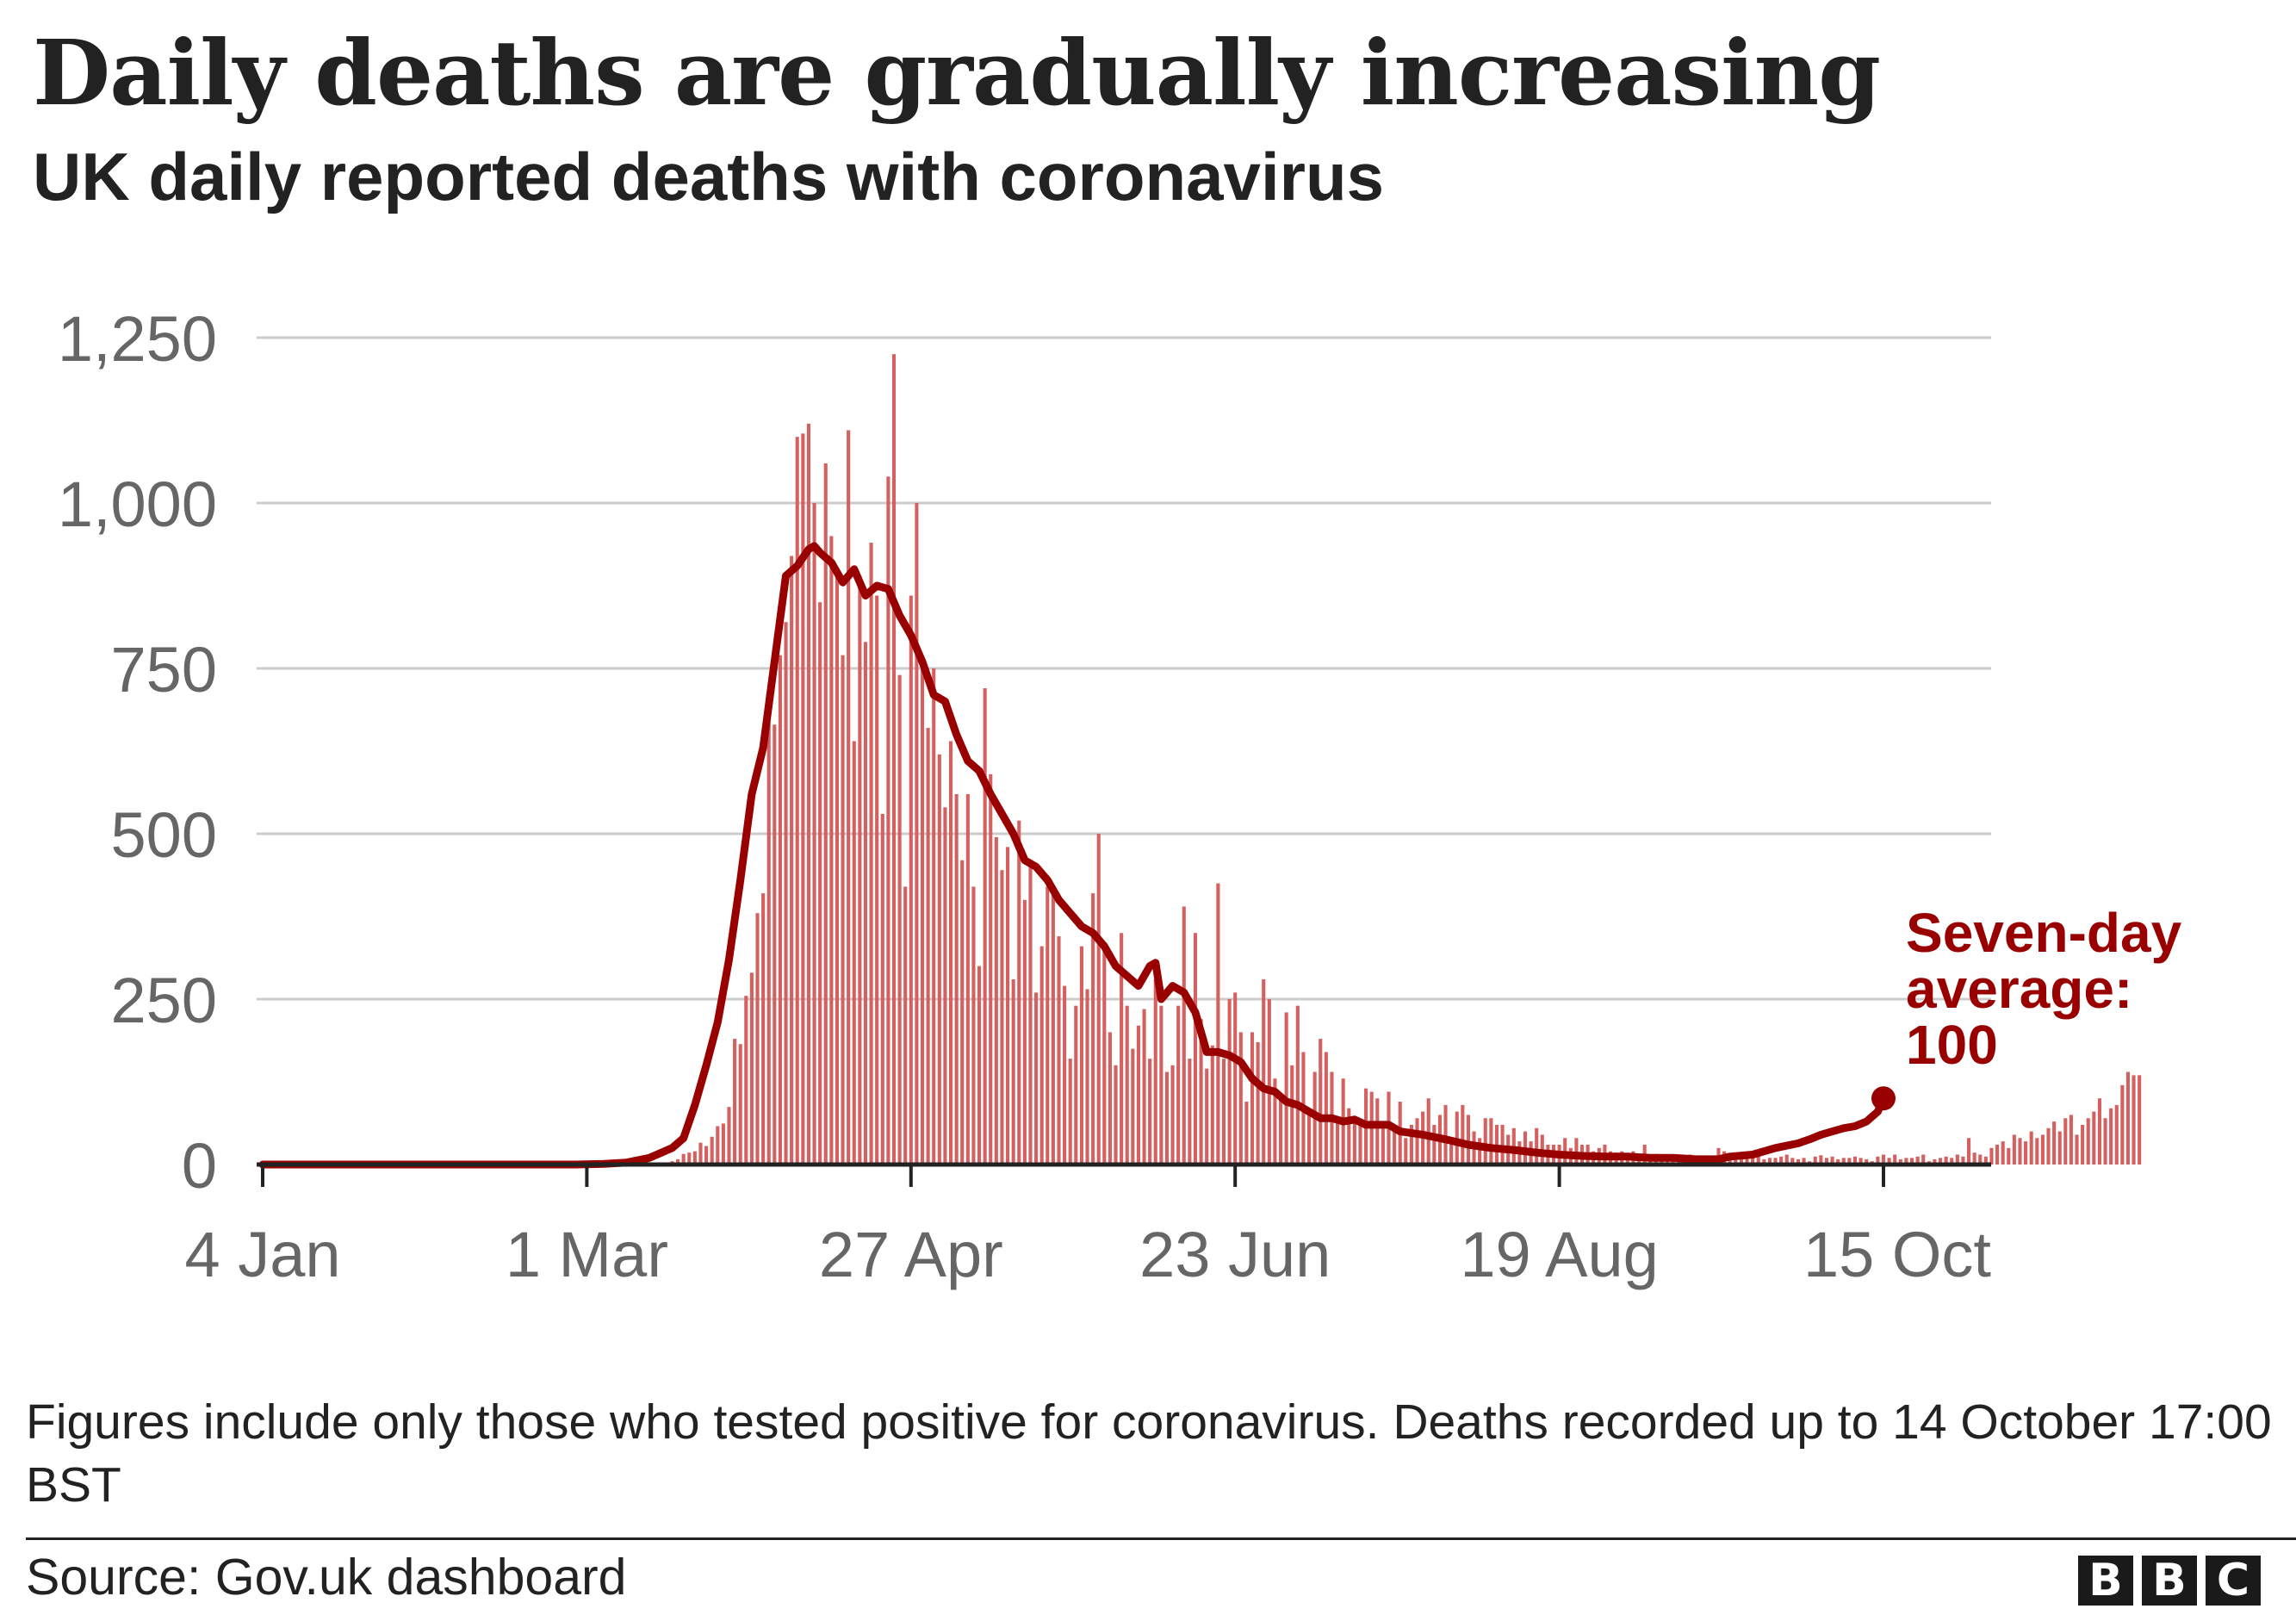 Image resolution: width=2296 pixels, height=1615 pixels. What do you see at coordinates (1883, 1098) in the screenshot?
I see `seven-day-average-endpoint` at bounding box center [1883, 1098].